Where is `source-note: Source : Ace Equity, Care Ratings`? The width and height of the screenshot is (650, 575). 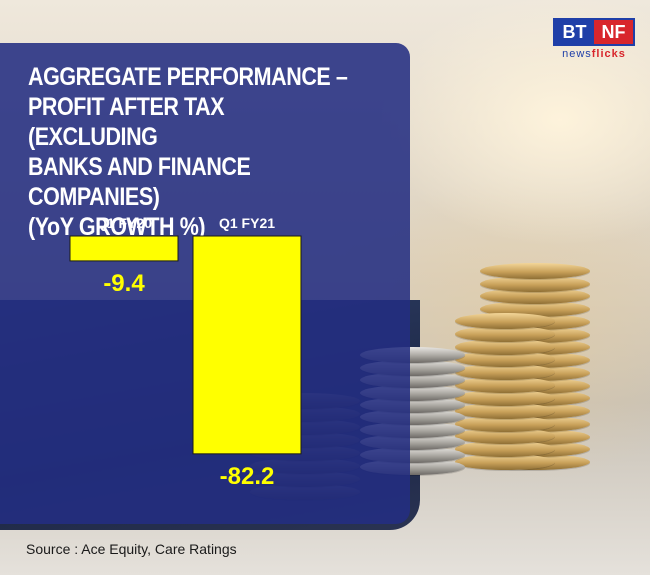 source-note: Source : Ace Equity, Care Ratings is located at coordinates (131, 549).